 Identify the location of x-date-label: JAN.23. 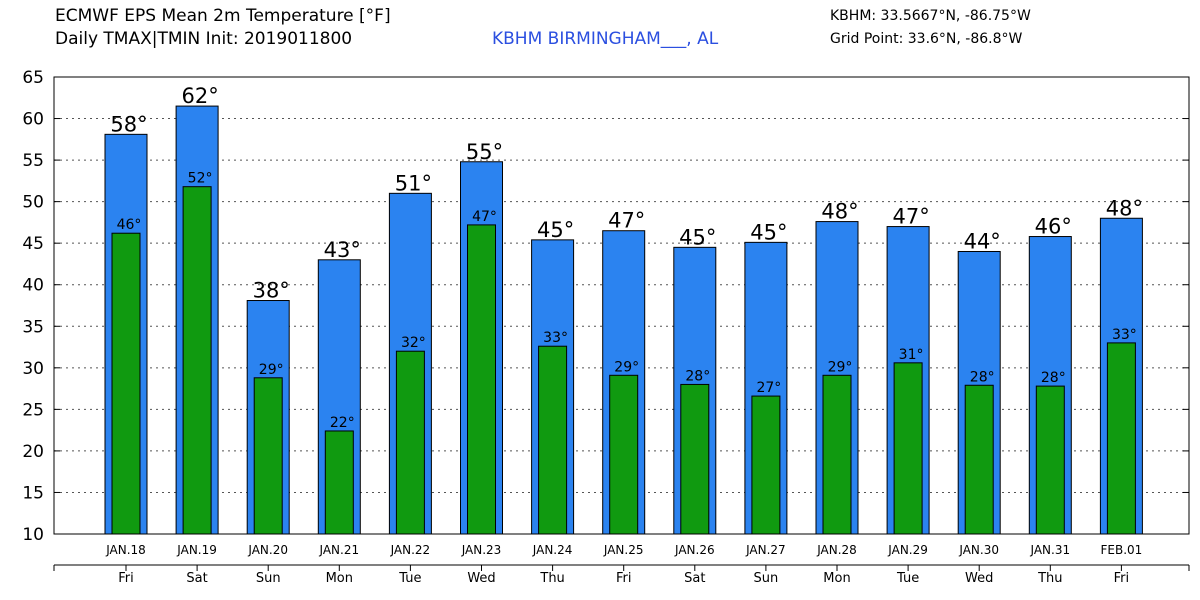
(481, 550).